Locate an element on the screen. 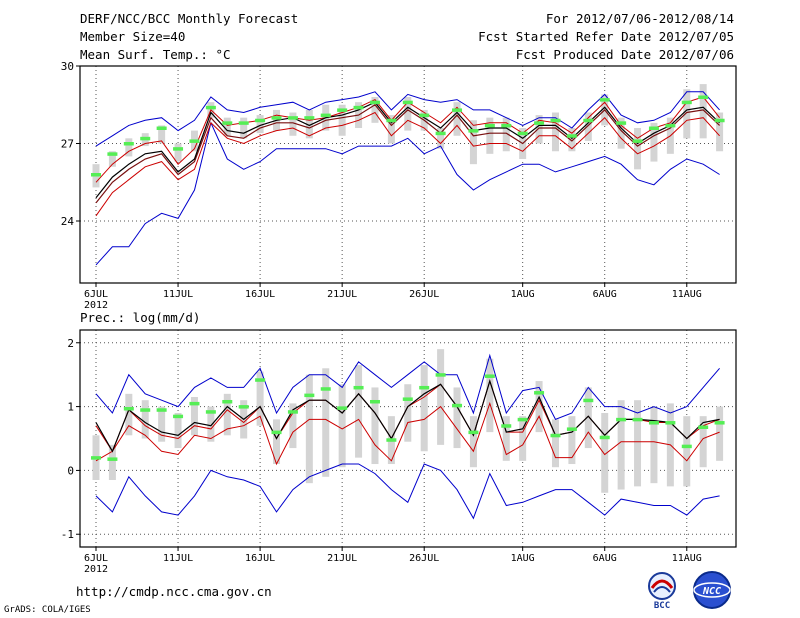 Image resolution: width=800 pixels, height=618 pixels. chart2-x-year-label: 2012 is located at coordinates (96, 569).